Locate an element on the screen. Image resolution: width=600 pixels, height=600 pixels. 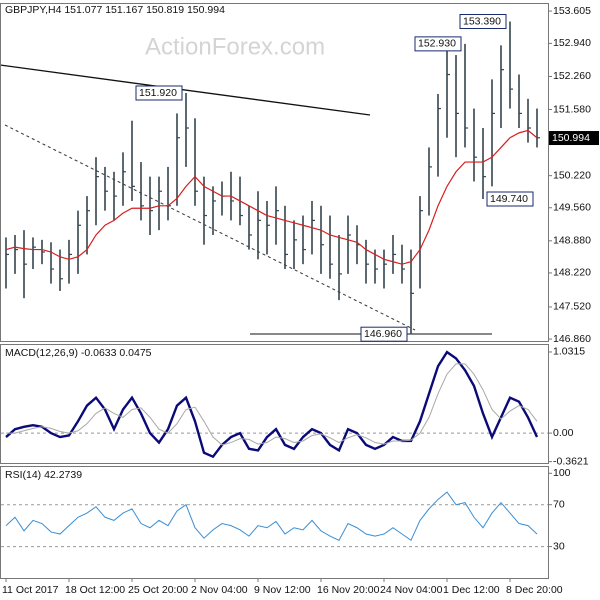
y-tick-label: 149.560 is located at coordinates (572, 208).